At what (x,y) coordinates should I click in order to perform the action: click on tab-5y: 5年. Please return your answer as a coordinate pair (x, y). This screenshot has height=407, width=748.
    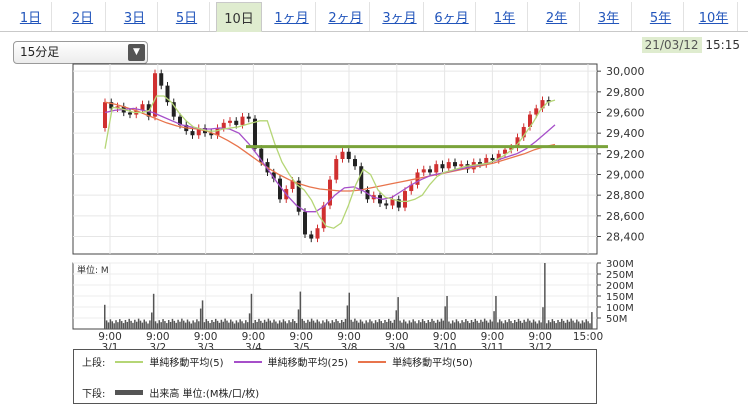
    Looking at the image, I should click on (661, 16).